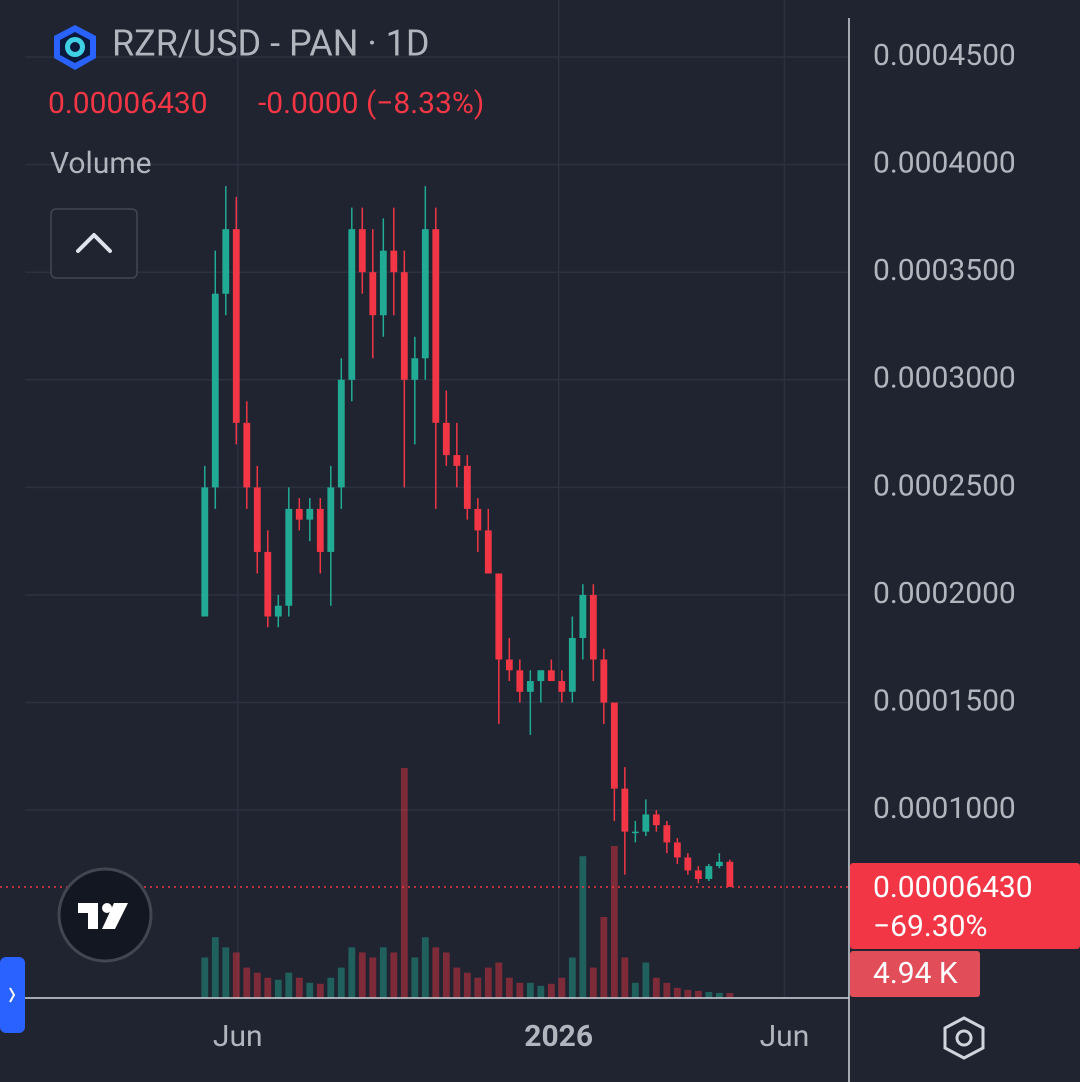 This screenshot has height=1082, width=1080. I want to click on change-label: -0.0000 (−8.33%), so click(371, 103).